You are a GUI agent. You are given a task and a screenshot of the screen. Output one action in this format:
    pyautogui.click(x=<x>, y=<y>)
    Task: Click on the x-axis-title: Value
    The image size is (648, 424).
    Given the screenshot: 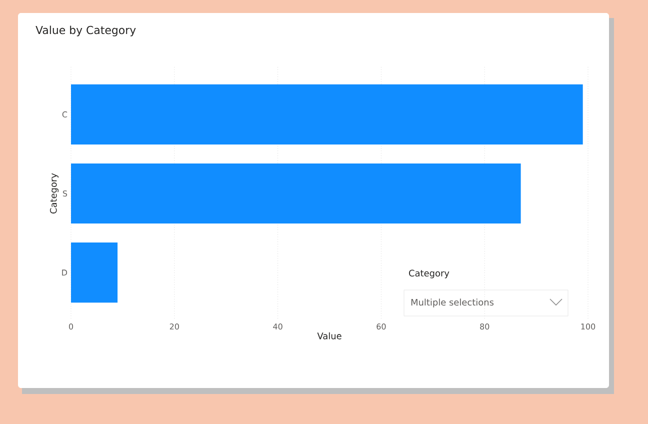 What is the action you would take?
    pyautogui.click(x=329, y=336)
    